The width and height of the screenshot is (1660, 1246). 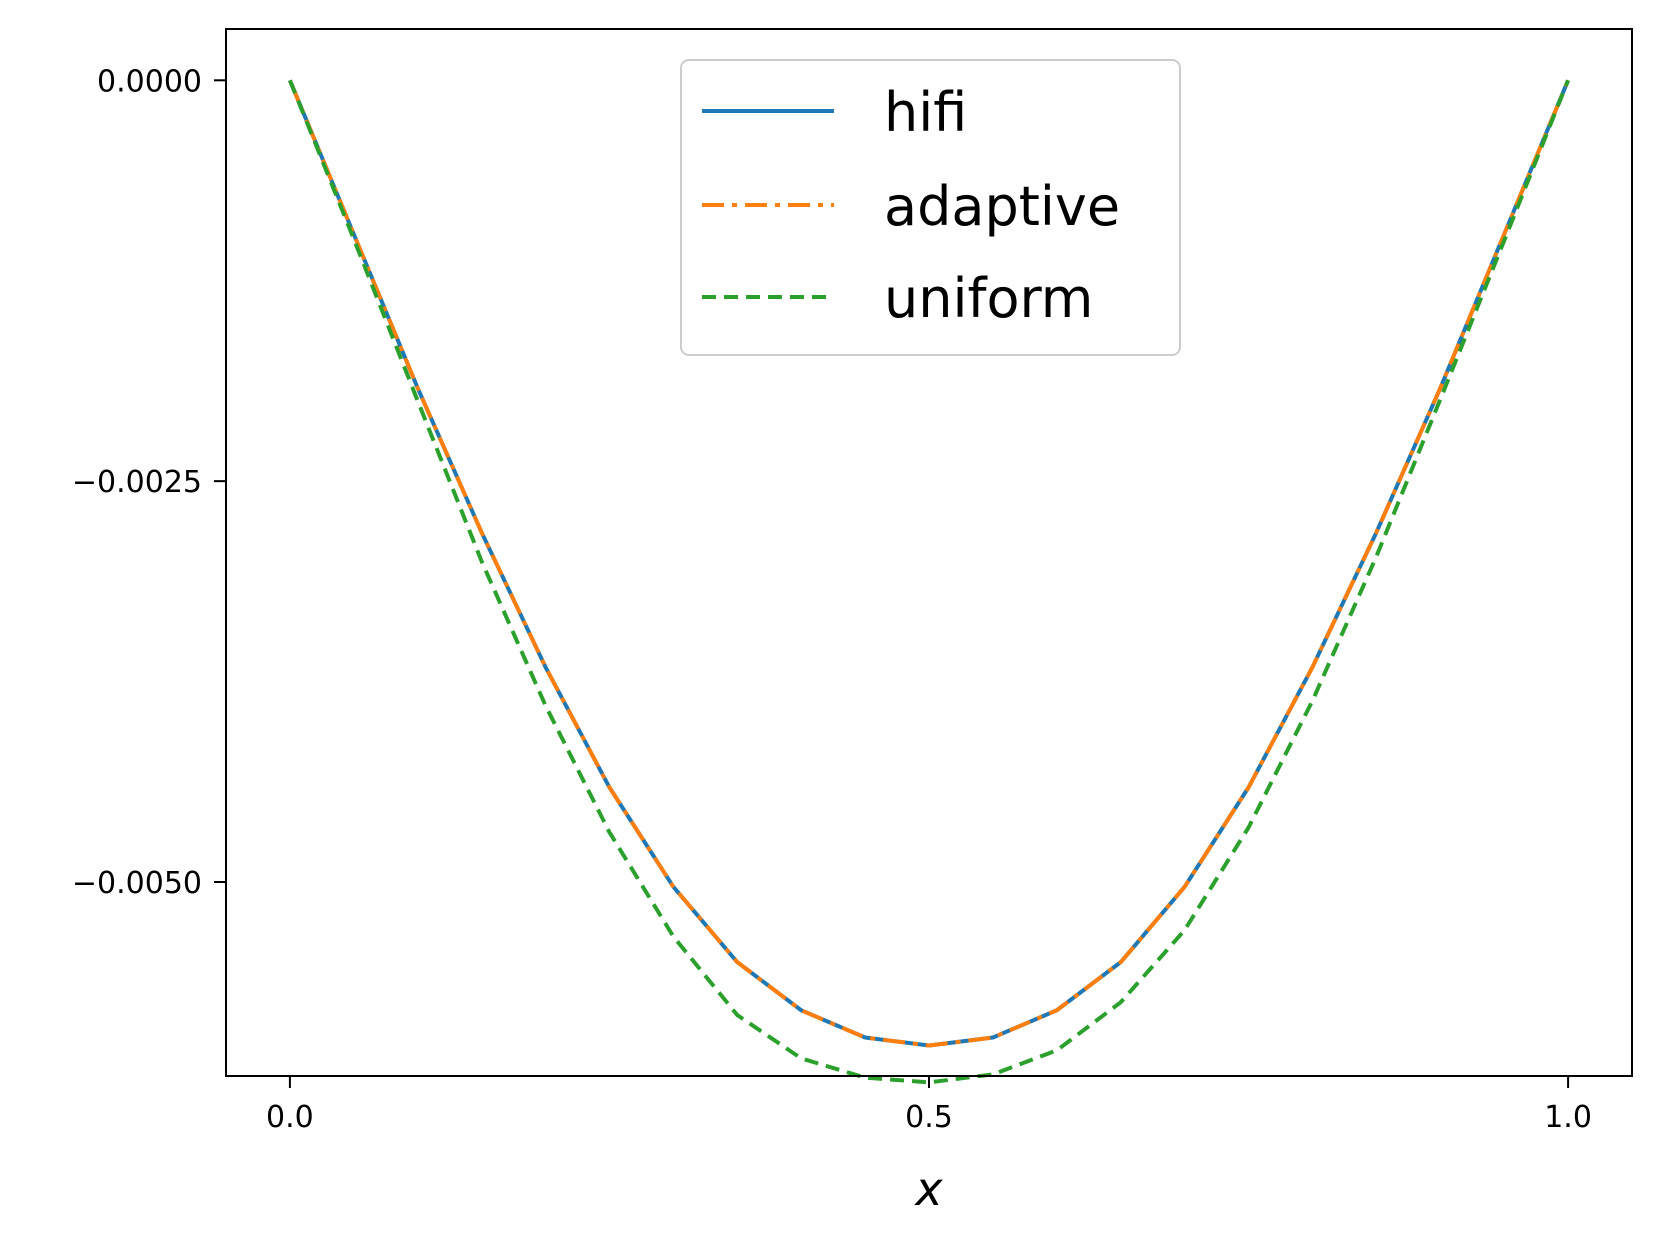 I want to click on y-tick-label: −0.0025, so click(x=137, y=482).